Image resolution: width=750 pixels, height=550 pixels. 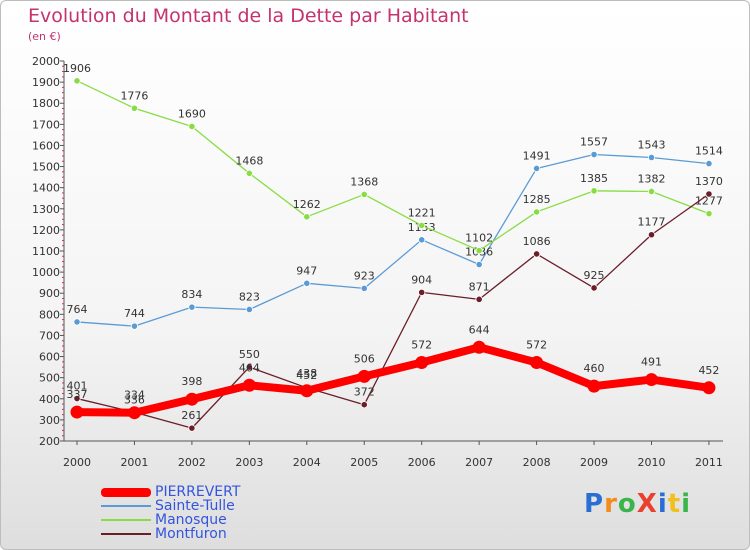 I want to click on data-label-Manosque: 1277, so click(x=709, y=201).